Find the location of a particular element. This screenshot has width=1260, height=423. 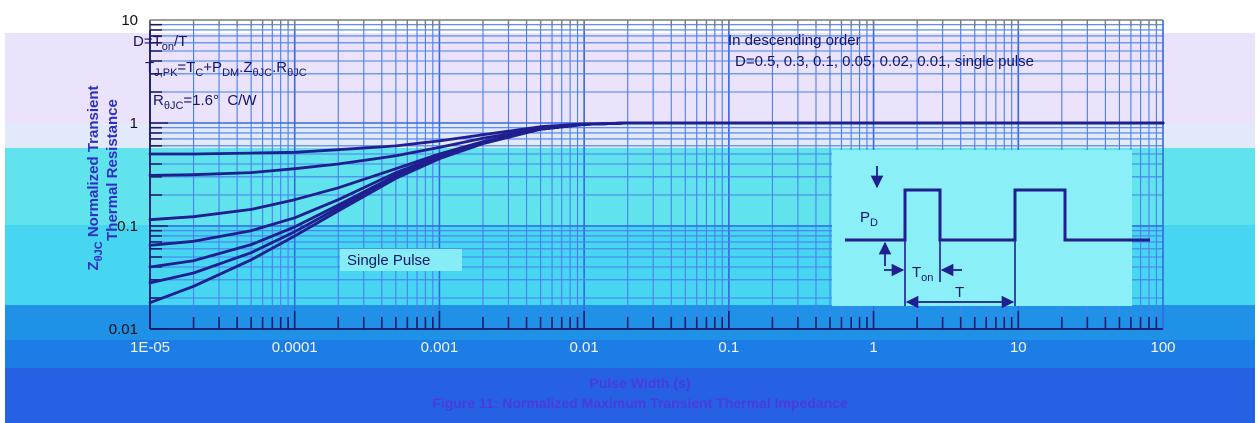

x-tick-label: 0.01 is located at coordinates (584, 347).